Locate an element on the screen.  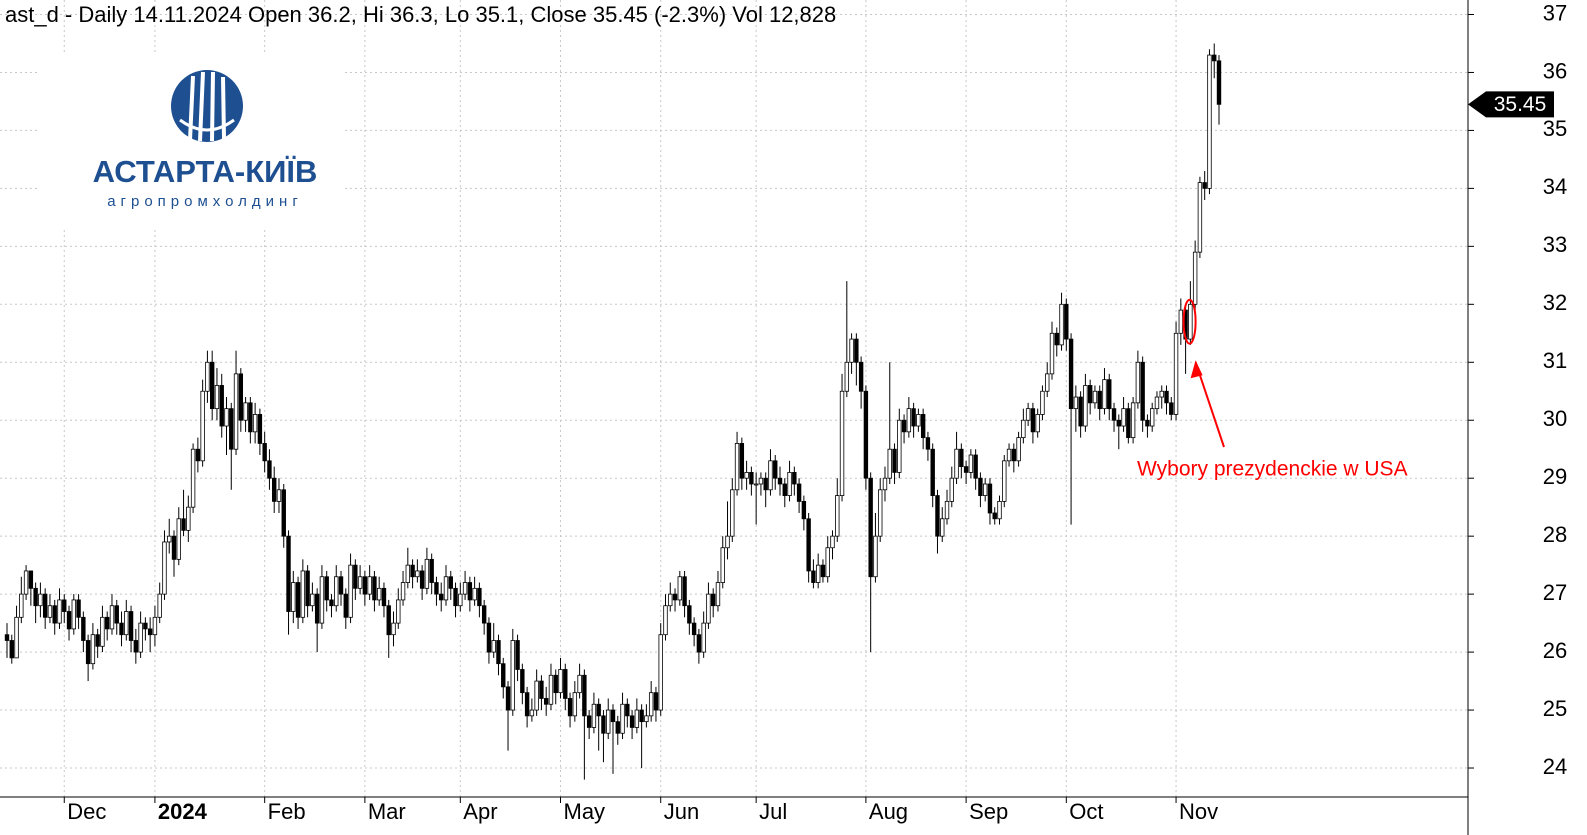
x-tick-label: 2024 is located at coordinates (183, 811).